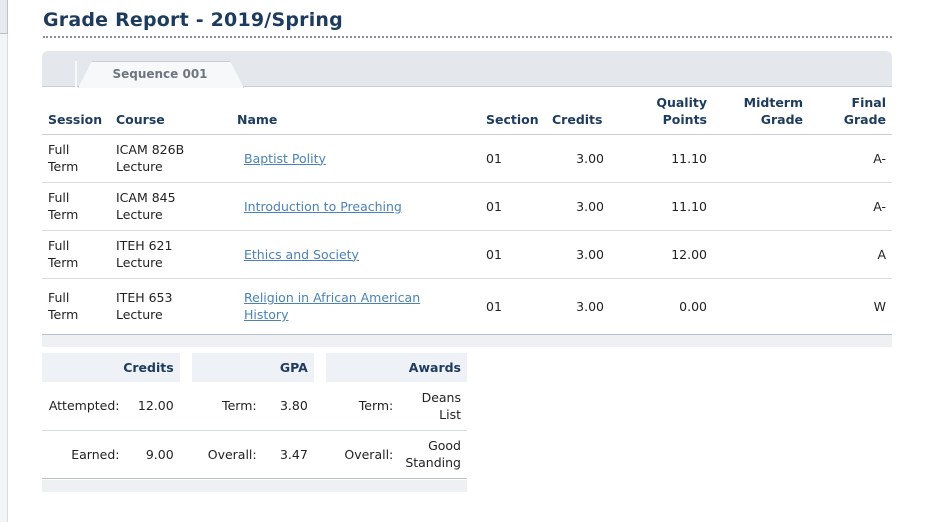 The image size is (926, 522). Describe the element at coordinates (227, 406) in the screenshot. I see `gpa-label: Term:` at that location.